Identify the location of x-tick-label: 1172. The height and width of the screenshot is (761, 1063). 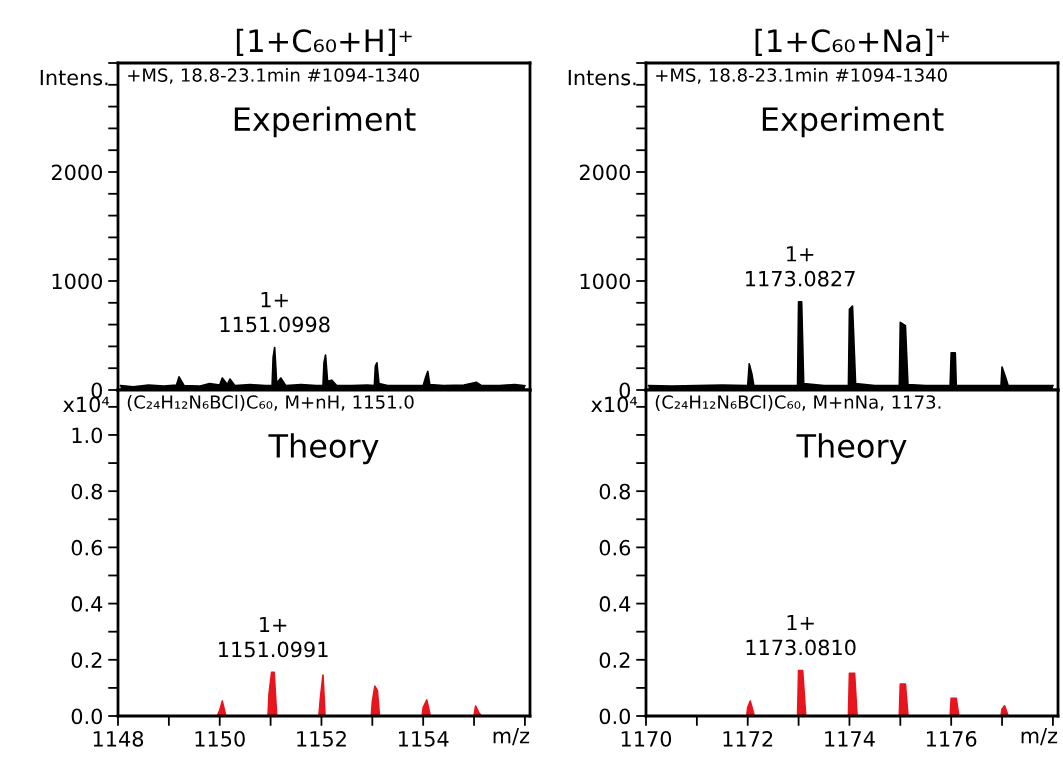
(748, 738).